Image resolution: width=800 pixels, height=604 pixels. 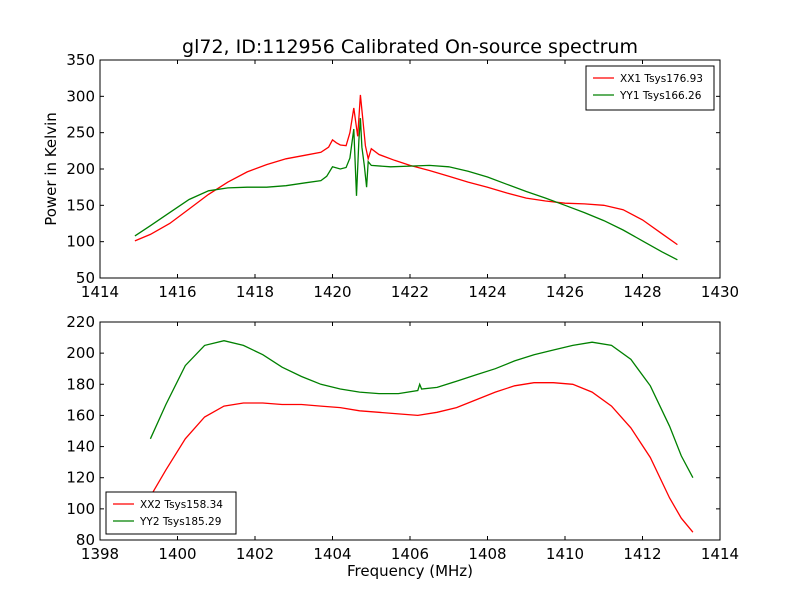 I want to click on x-tick-label: 1408, so click(x=487, y=554).